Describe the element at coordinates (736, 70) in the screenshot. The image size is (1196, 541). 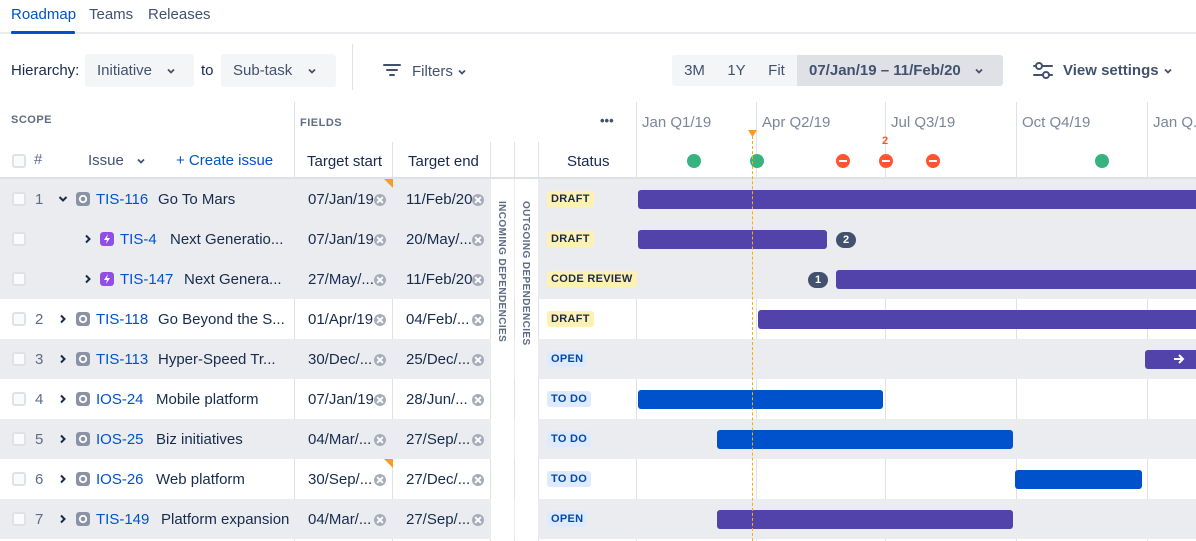
I see `range-1y-button: 1Y` at that location.